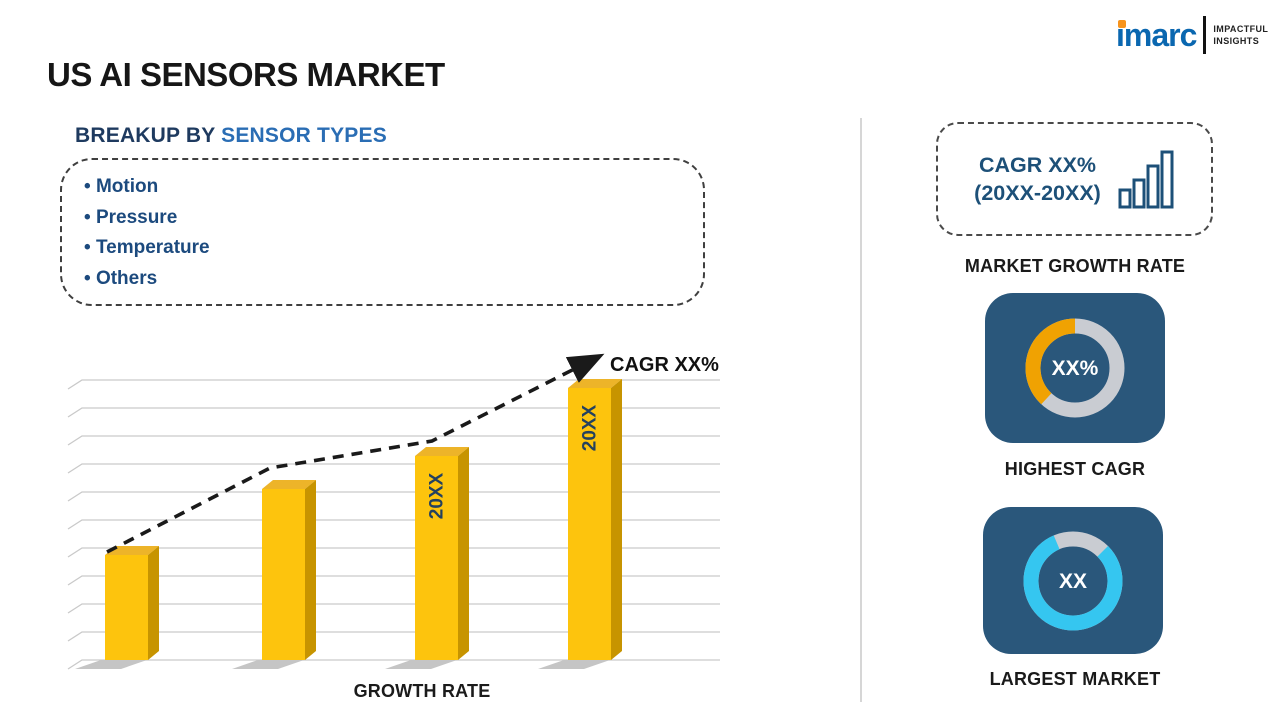  Describe the element at coordinates (393, 279) in the screenshot. I see `sensor-type-item: Others` at that location.